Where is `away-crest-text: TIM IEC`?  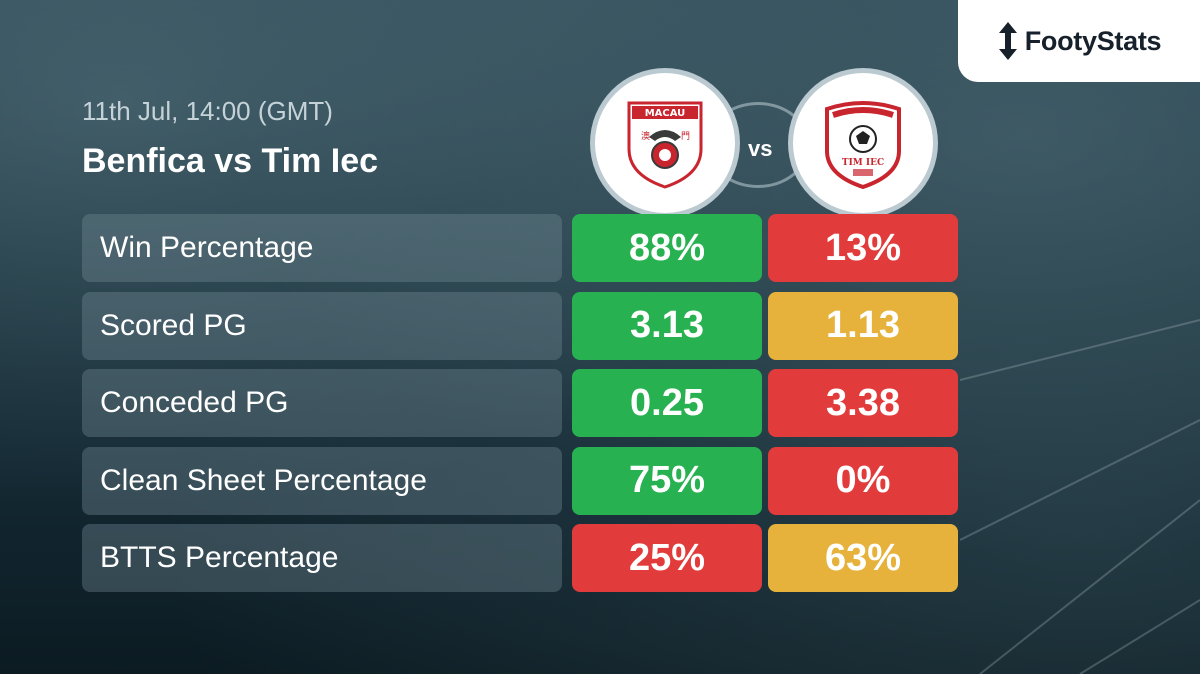 away-crest-text: TIM IEC is located at coordinates (863, 163).